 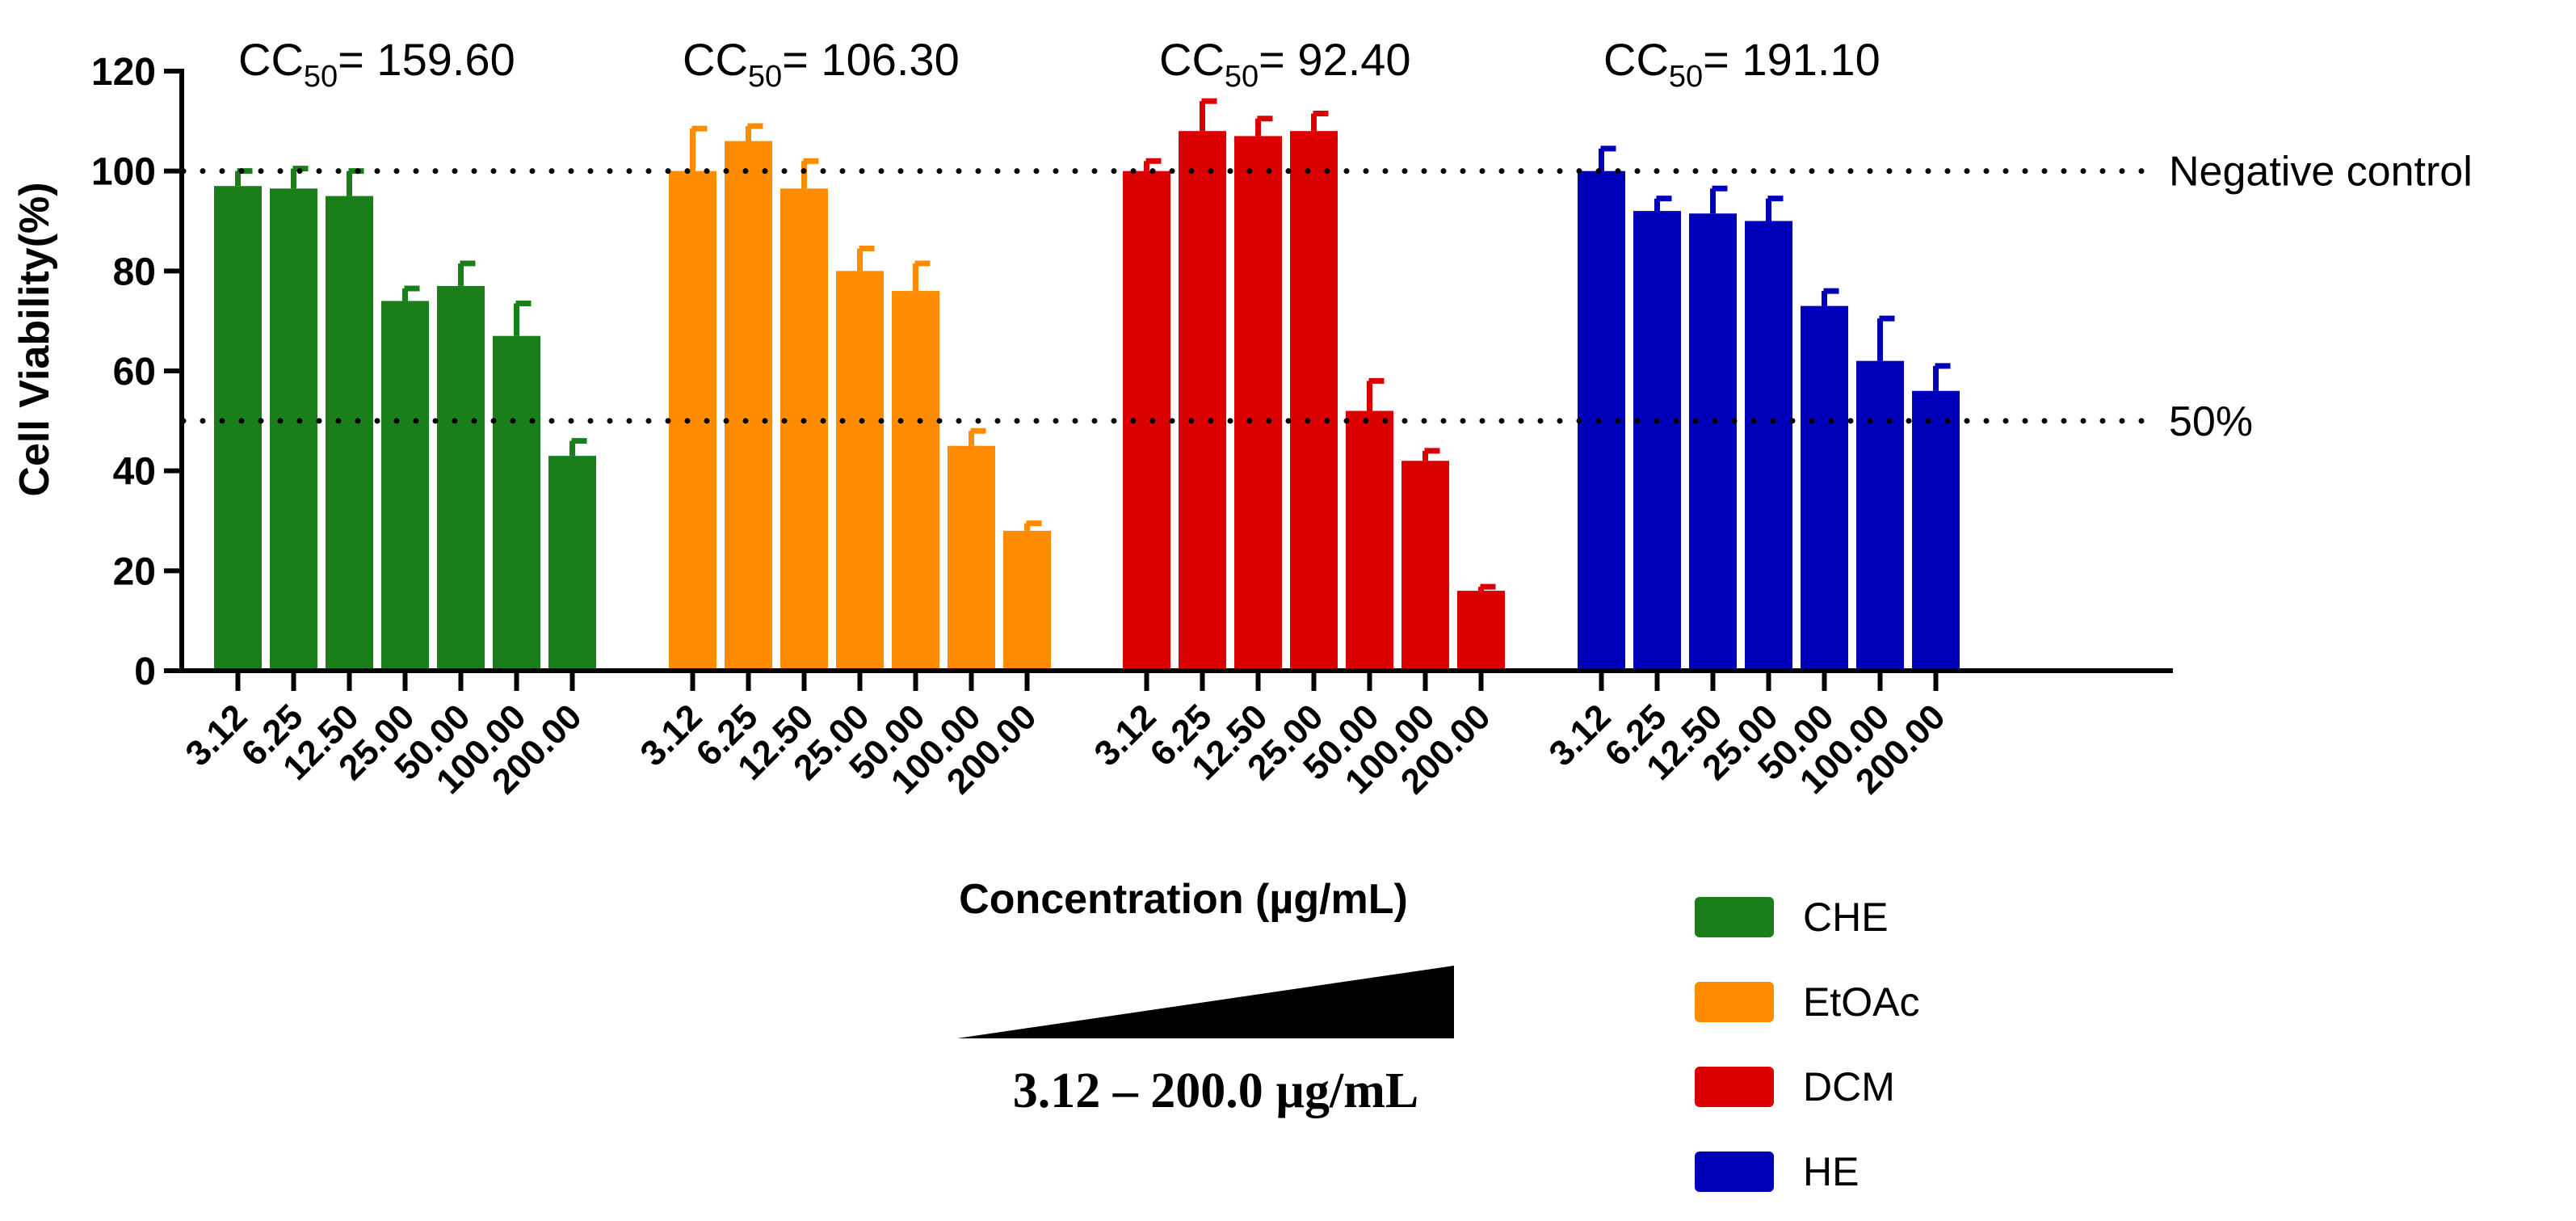 I want to click on cc50-label: CC50= 191.10, so click(x=1742, y=64).